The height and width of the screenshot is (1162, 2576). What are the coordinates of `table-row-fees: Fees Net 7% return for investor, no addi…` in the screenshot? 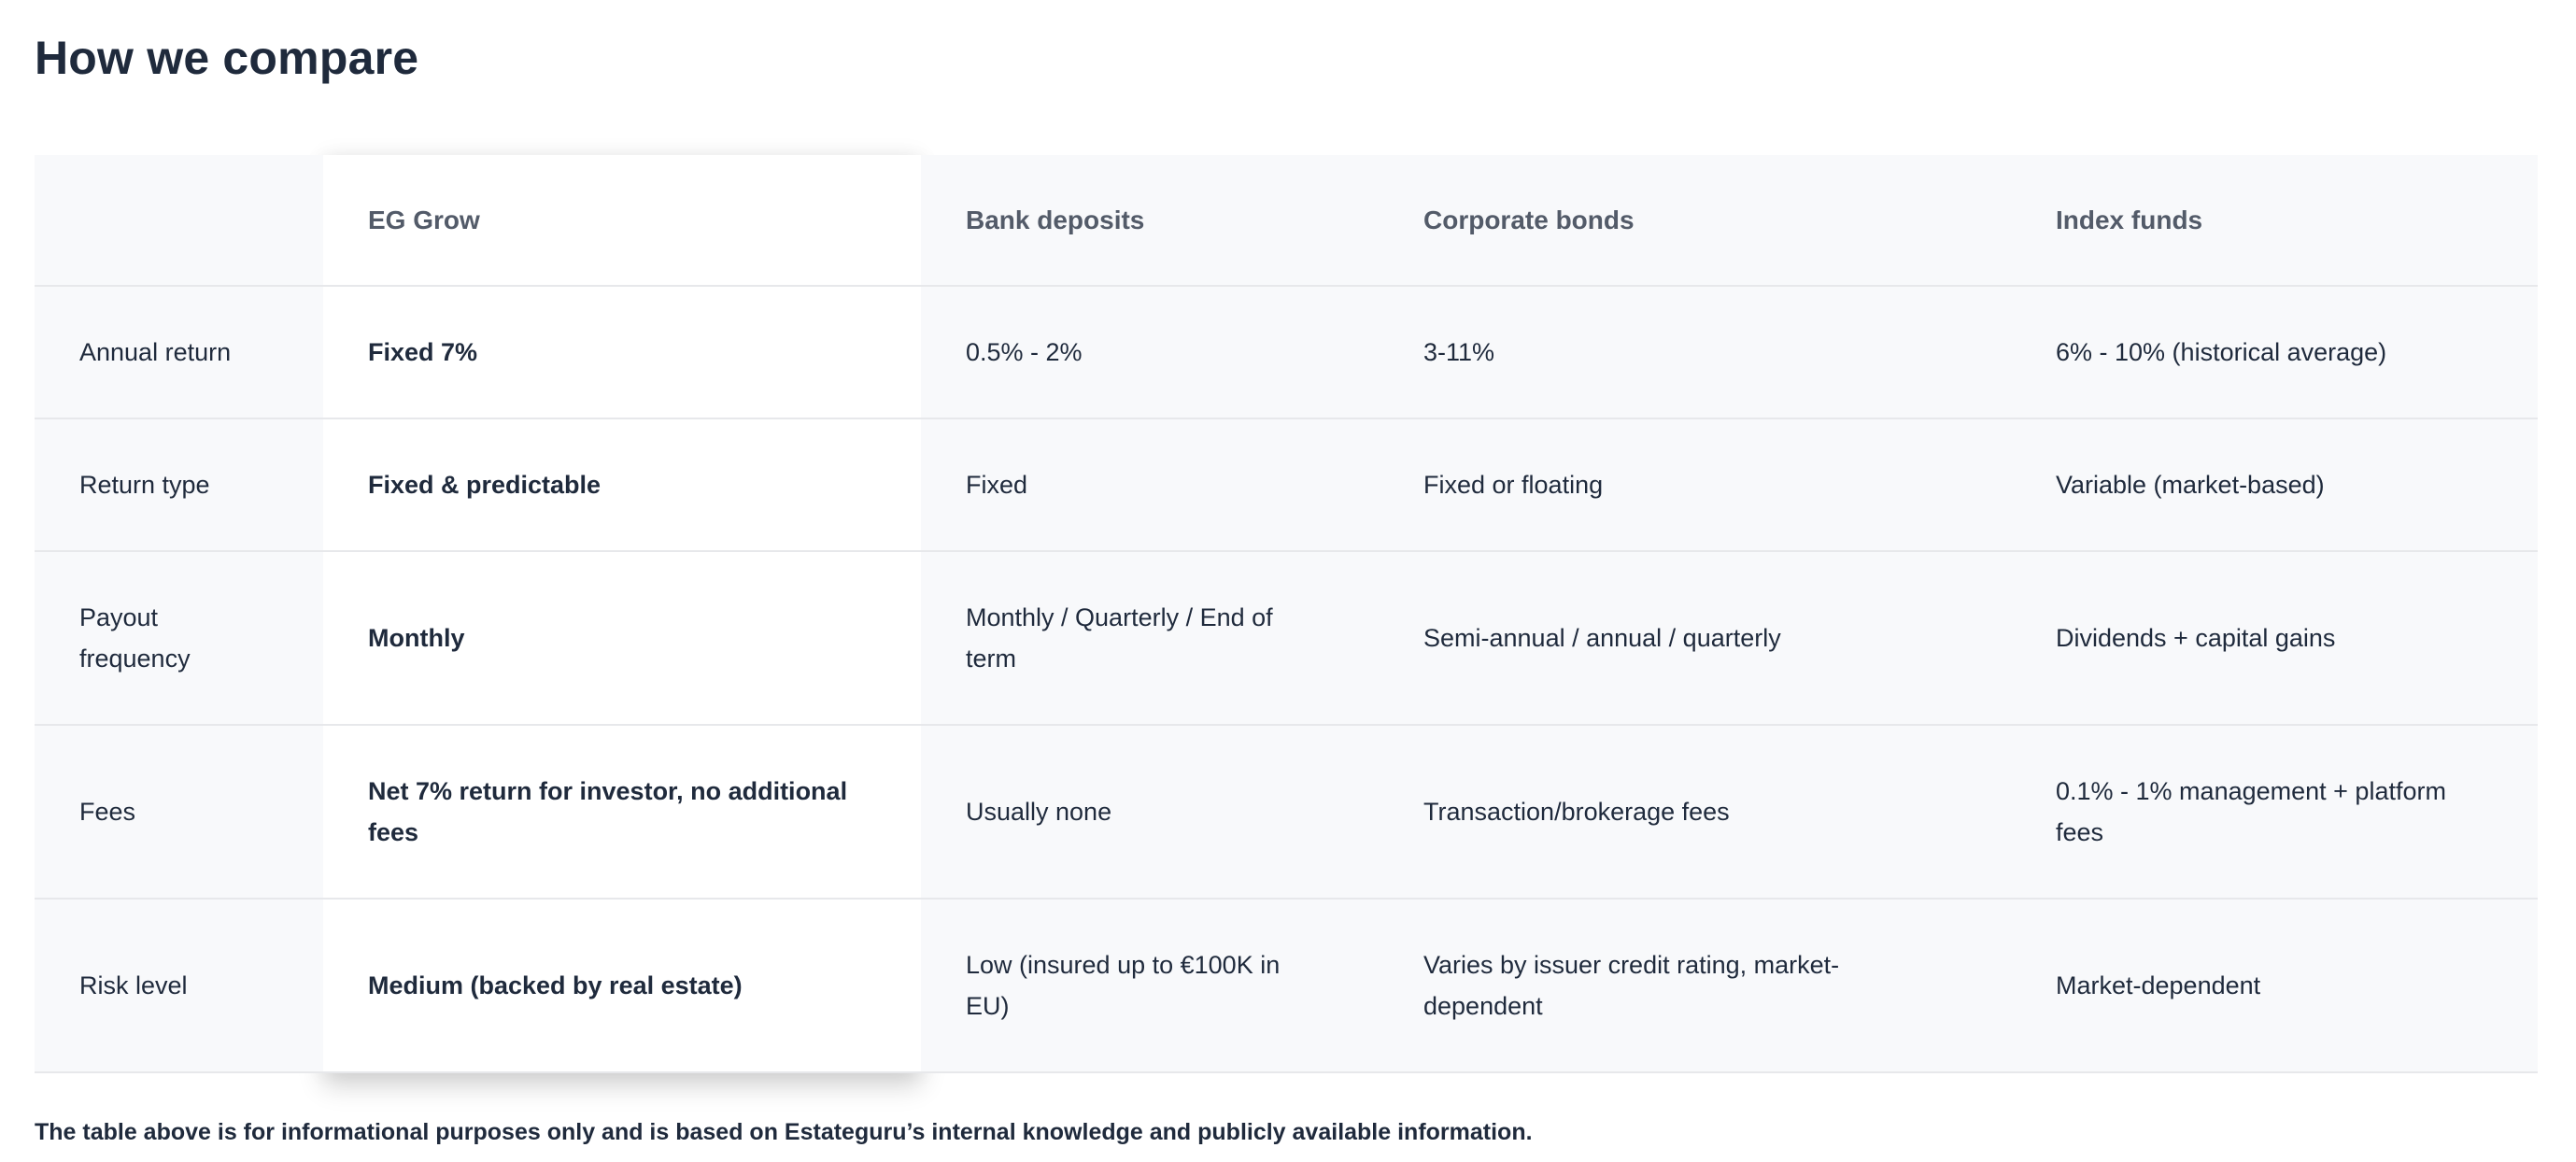 It's located at (1286, 812).